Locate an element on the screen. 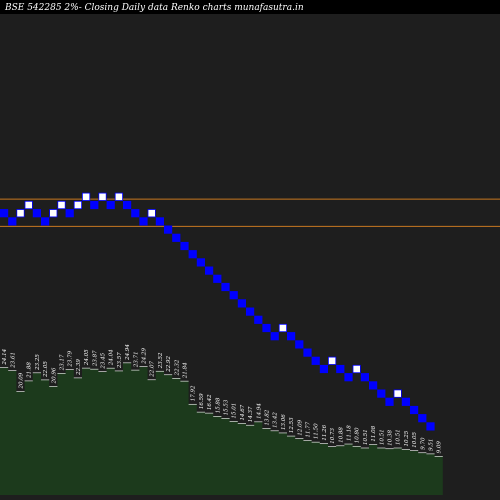 Image resolution: width=500 pixels, height=500 pixels. volume-label: 10.05 is located at coordinates (415, 439).